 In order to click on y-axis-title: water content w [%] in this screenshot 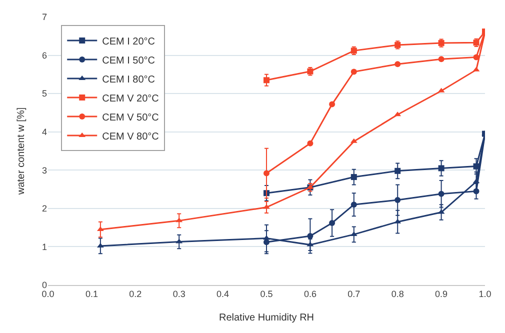, I will do `click(21, 151)`.